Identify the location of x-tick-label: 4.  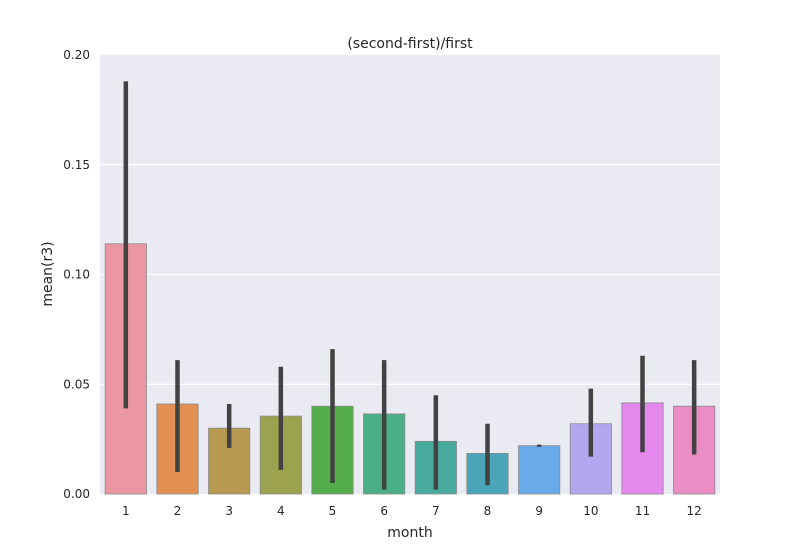
(281, 511).